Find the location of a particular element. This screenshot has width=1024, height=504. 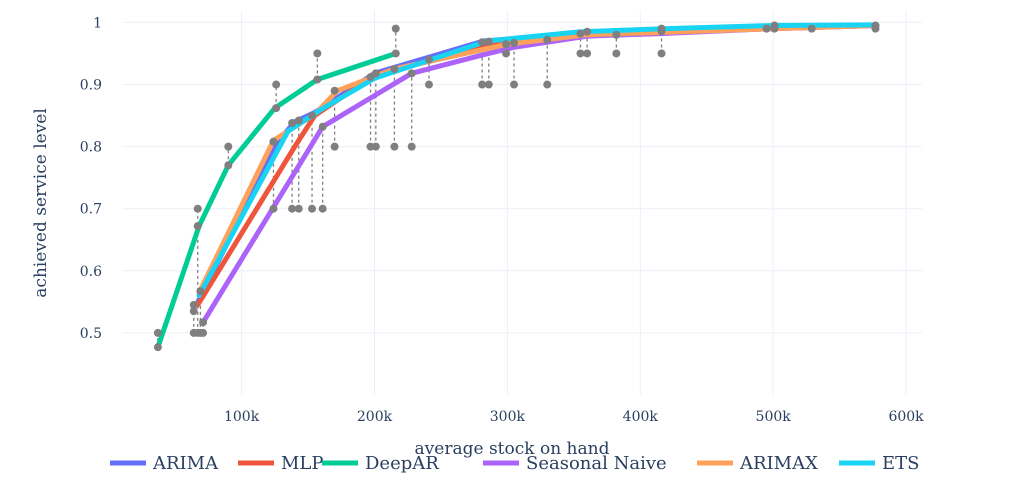

legend-item: MLP is located at coordinates (281, 463).